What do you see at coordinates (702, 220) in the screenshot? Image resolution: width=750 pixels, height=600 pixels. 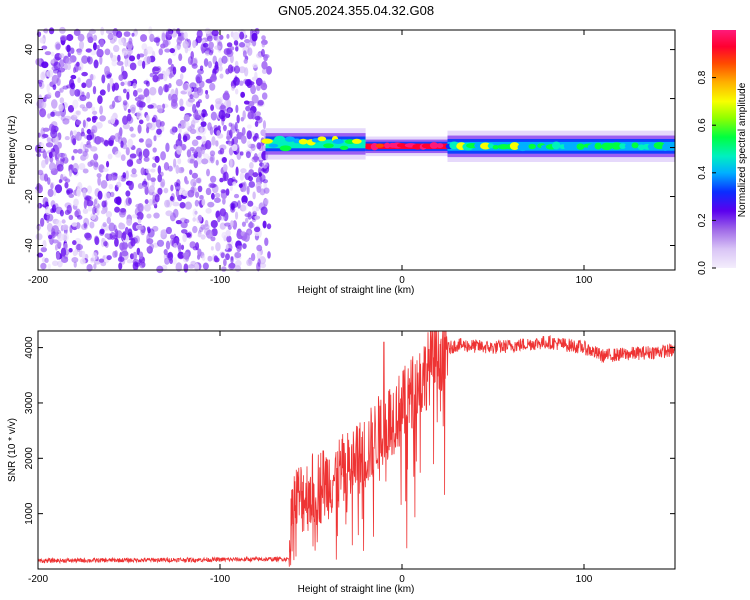 I see `colorbar-tick-label: 0.2` at bounding box center [702, 220].